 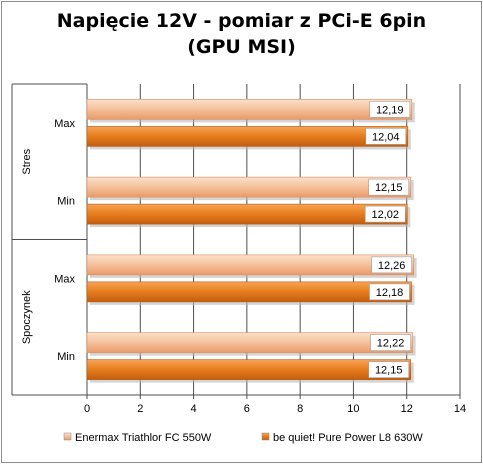 I want to click on x-tick-label: 10, so click(x=353, y=409).